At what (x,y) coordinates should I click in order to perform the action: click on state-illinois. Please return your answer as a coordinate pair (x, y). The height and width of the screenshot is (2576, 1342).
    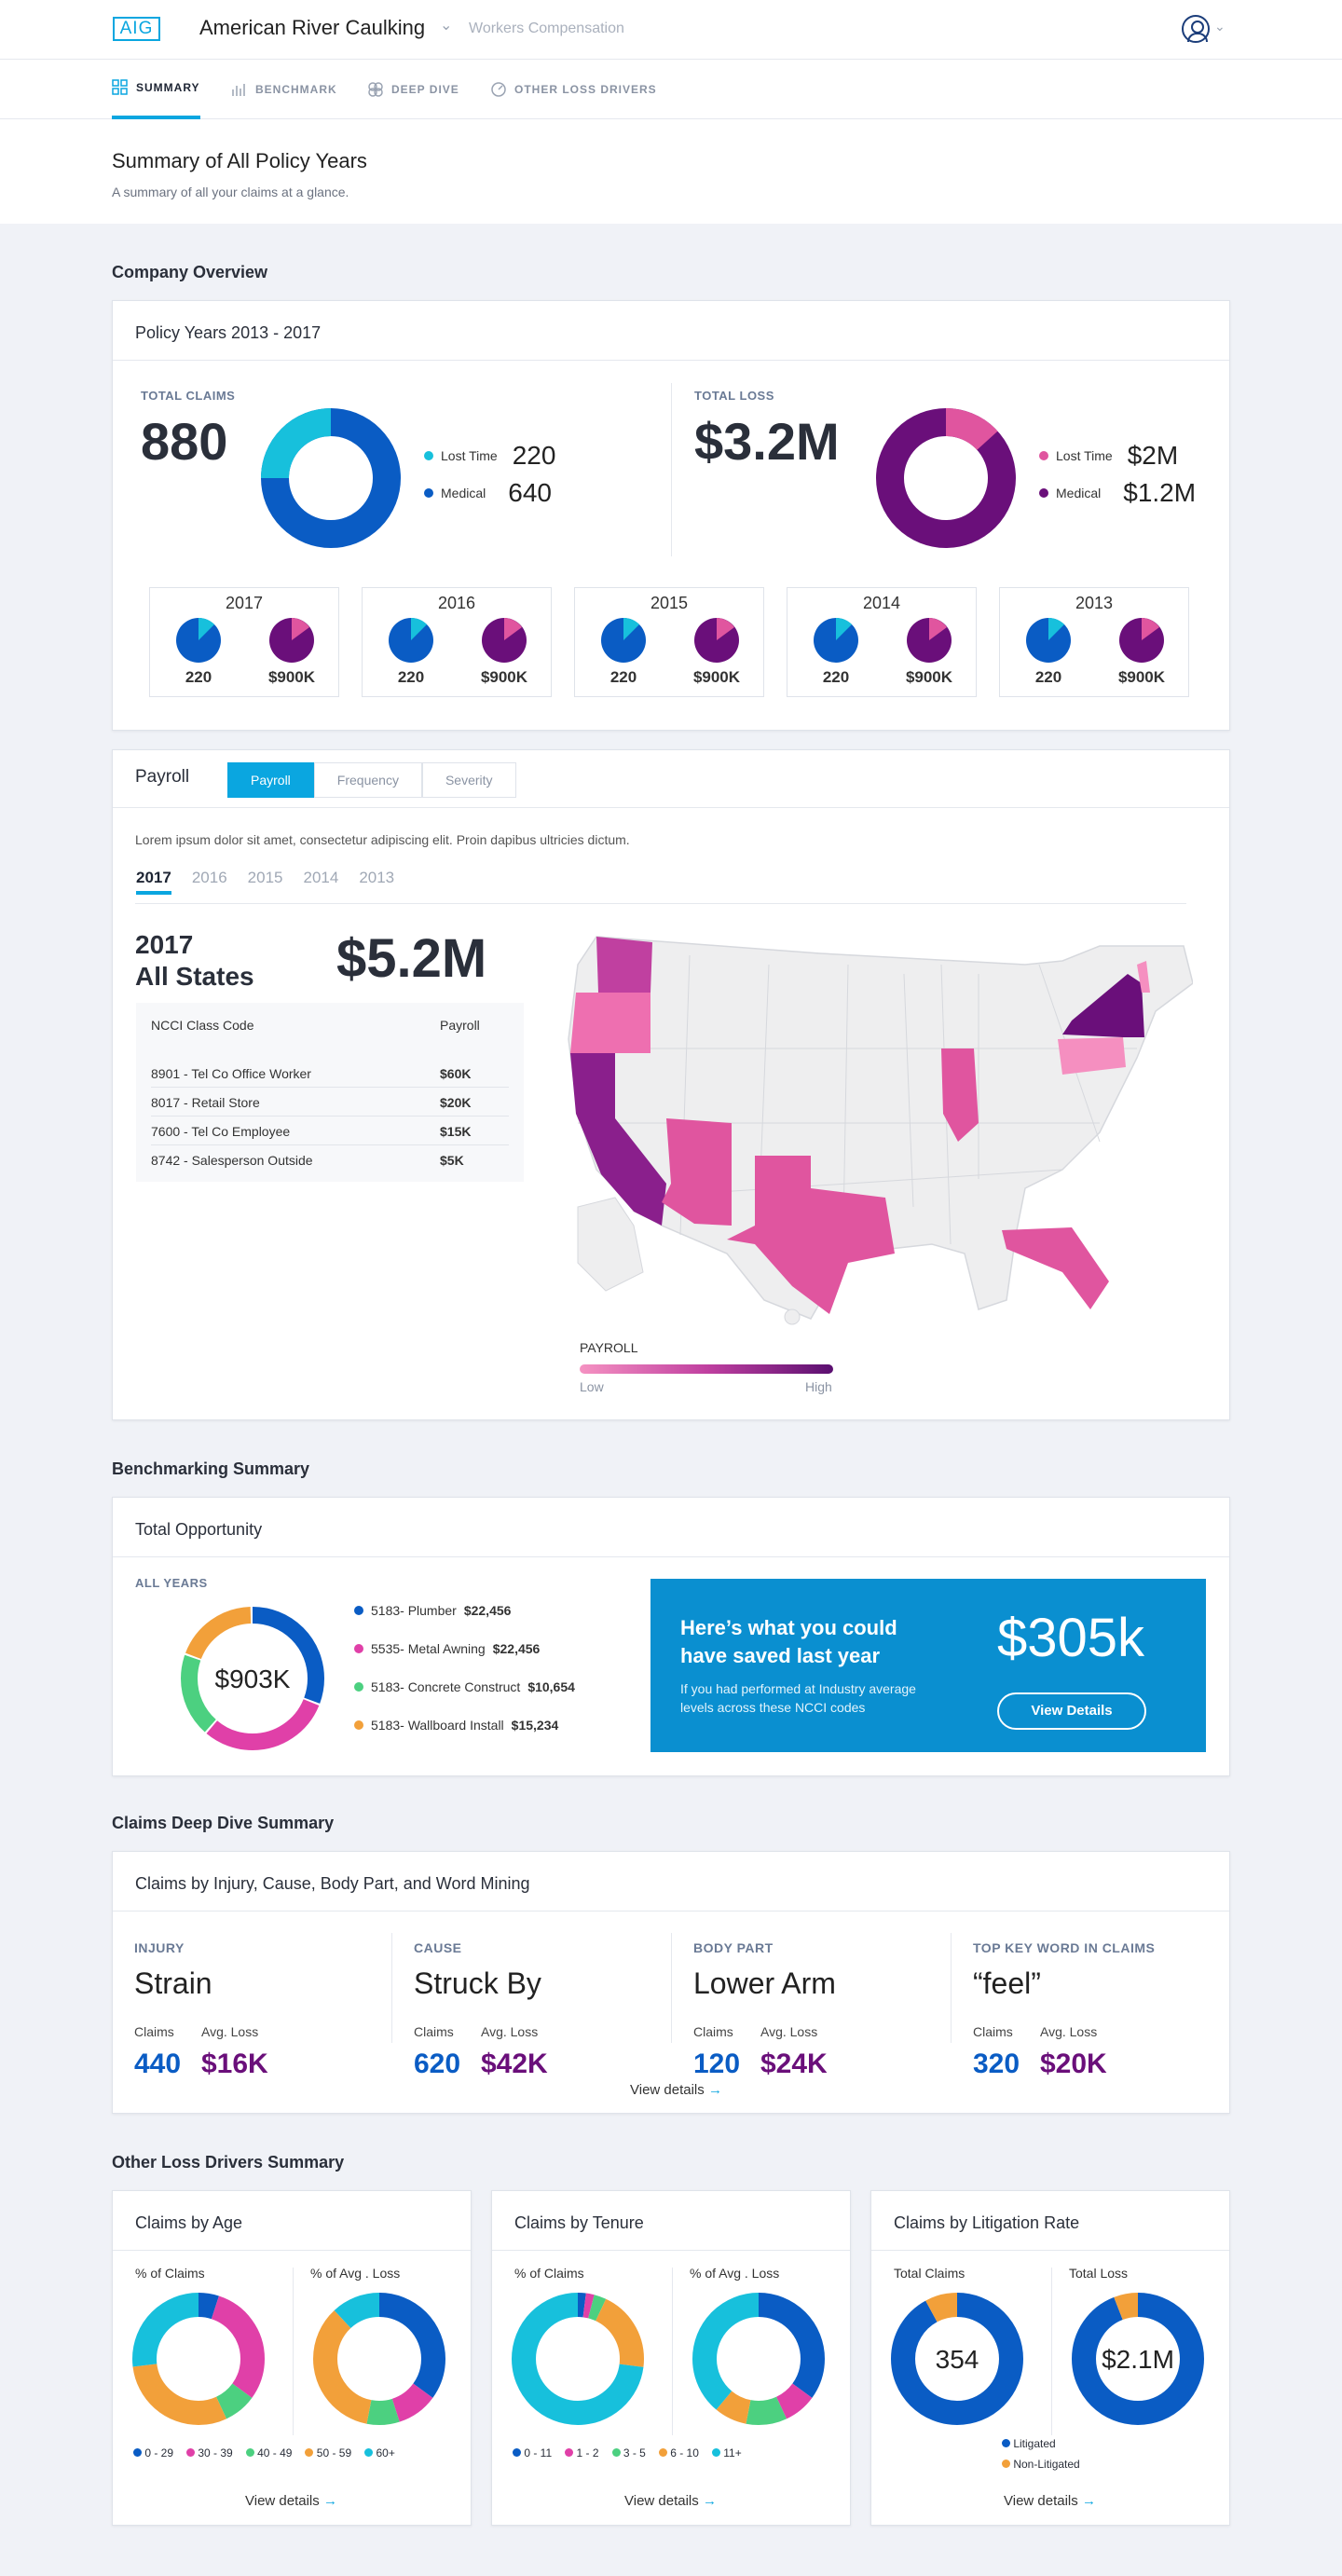
    Looking at the image, I should click on (960, 1095).